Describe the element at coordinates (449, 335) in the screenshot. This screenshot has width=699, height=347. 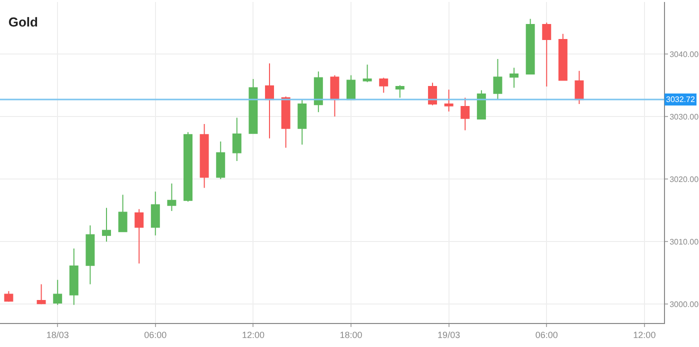
I see `x-tick-label: 19/03` at that location.